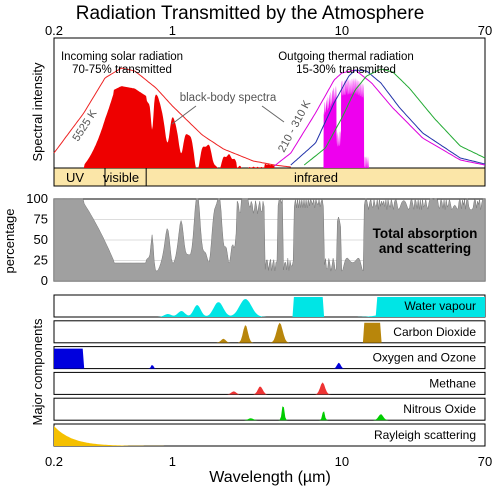 This screenshot has height=488, width=499. I want to click on components-ylabel: Major components, so click(37, 371).